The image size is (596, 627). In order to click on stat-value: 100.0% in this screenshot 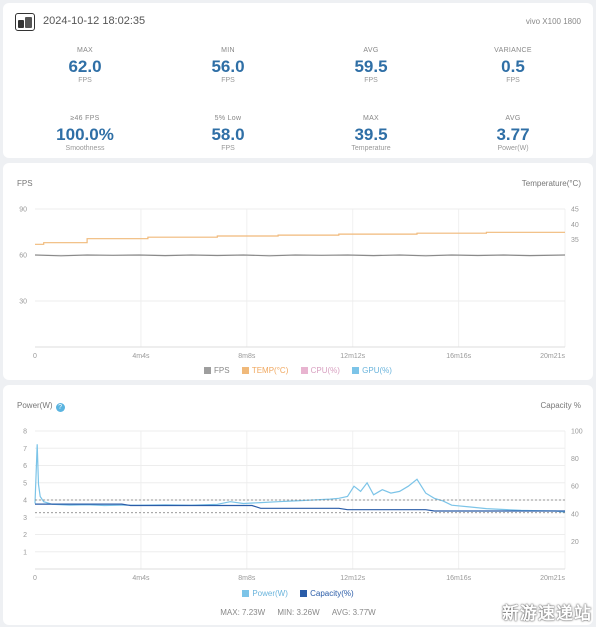, I will do `click(85, 134)`.